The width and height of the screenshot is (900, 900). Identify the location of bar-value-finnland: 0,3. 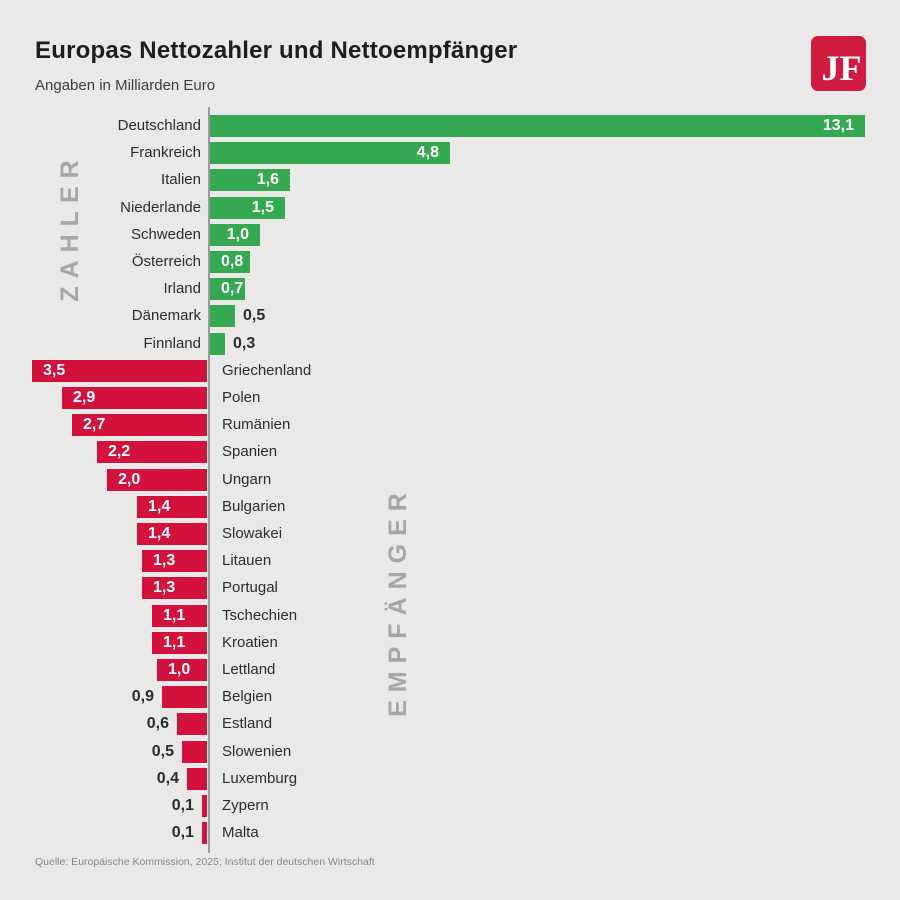
(244, 343).